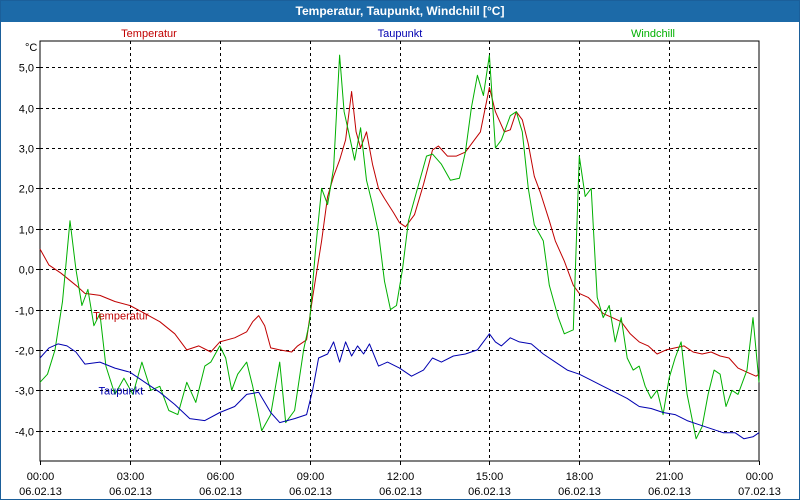 The height and width of the screenshot is (500, 800). Describe the element at coordinates (670, 477) in the screenshot. I see `x-tick-time-label: 21:00` at that location.